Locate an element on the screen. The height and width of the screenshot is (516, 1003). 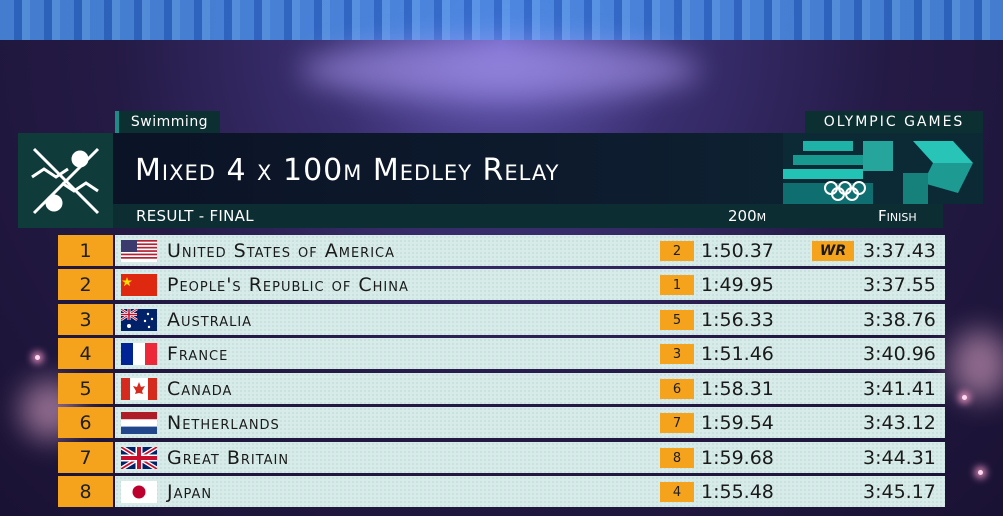
country-name: Australia is located at coordinates (210, 320).